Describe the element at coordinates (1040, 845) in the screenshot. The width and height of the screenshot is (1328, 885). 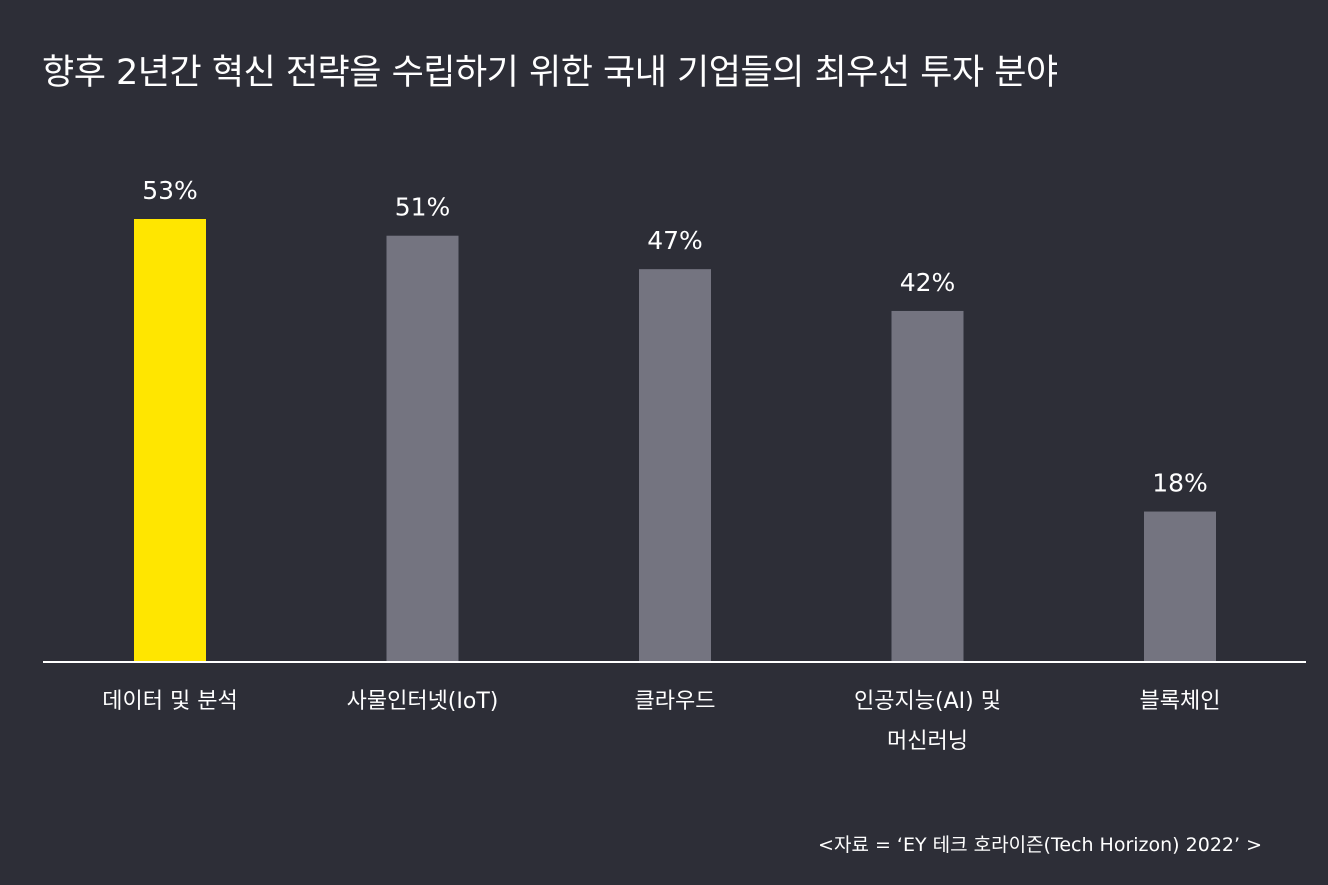
I see `source-note: <자료 = ‘EY 테크 호라이즌(Tech Horizon) 2022’ >` at that location.